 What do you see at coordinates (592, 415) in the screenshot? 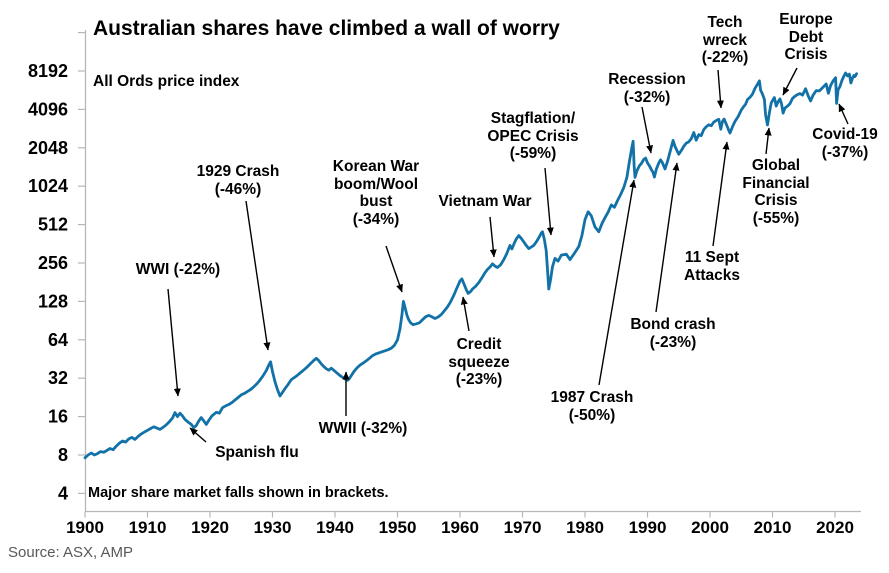
I see `annotation-line: (-50%)` at bounding box center [592, 415].